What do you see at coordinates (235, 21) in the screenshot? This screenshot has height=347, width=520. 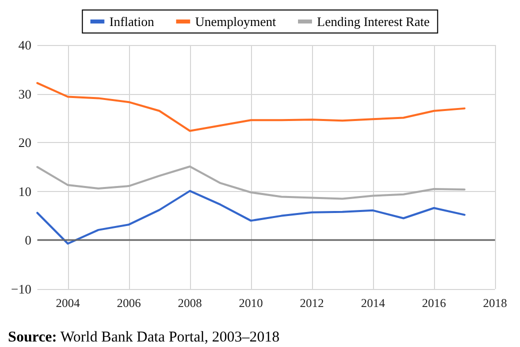 I see `legend-label: Unemployment` at bounding box center [235, 21].